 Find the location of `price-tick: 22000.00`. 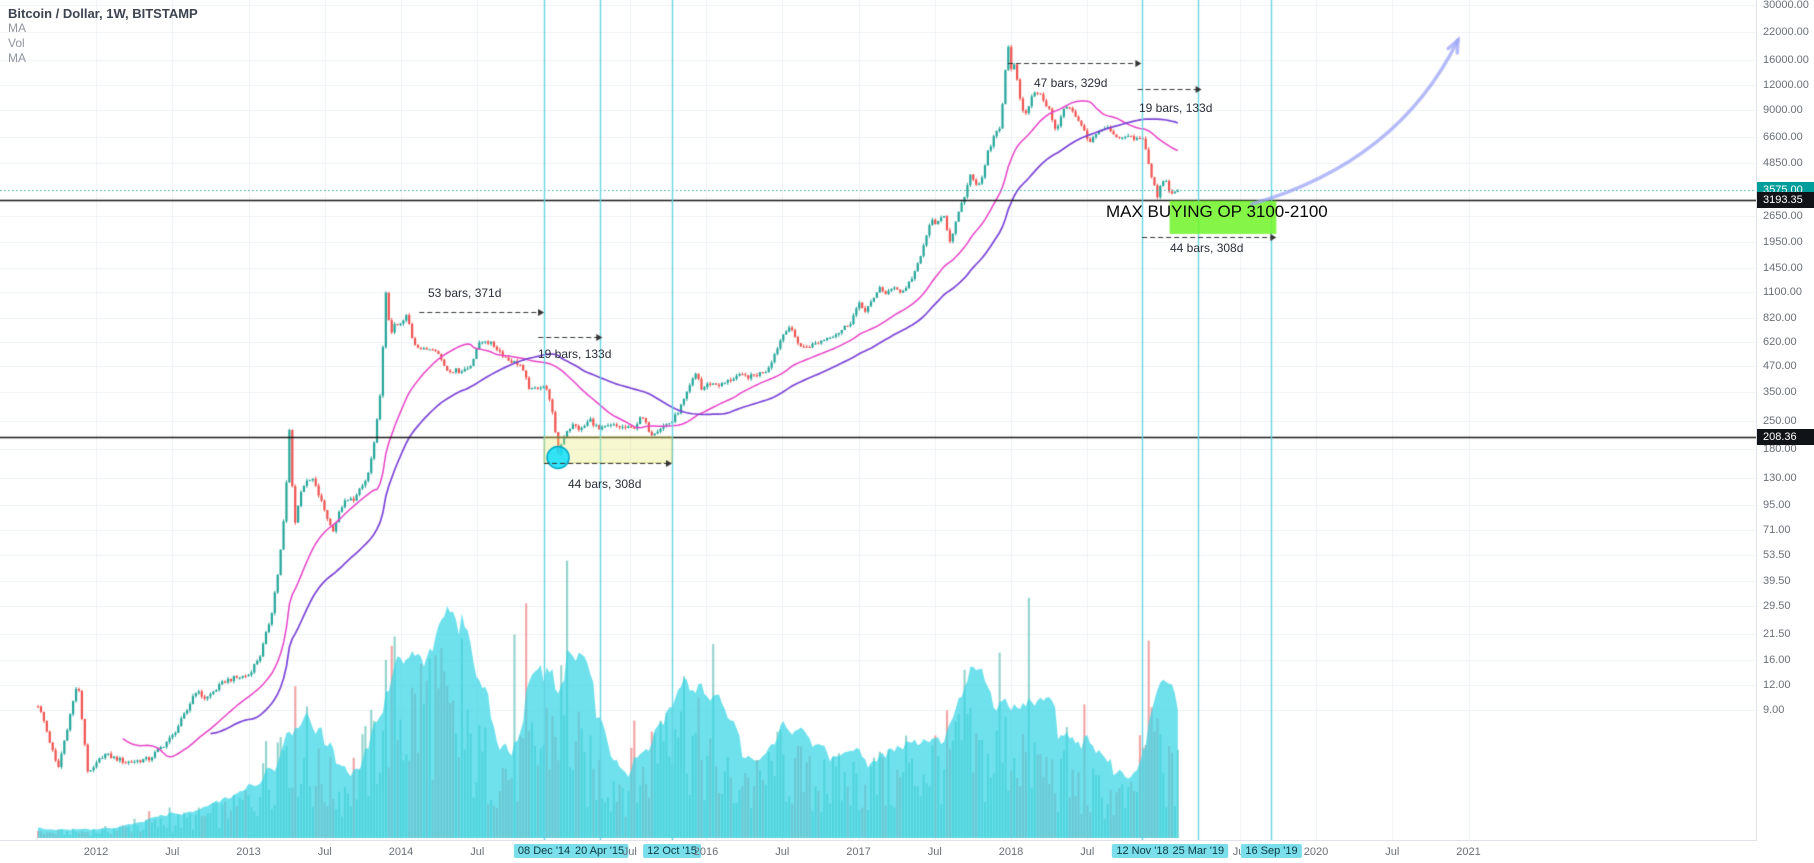

price-tick: 22000.00 is located at coordinates (1786, 31).